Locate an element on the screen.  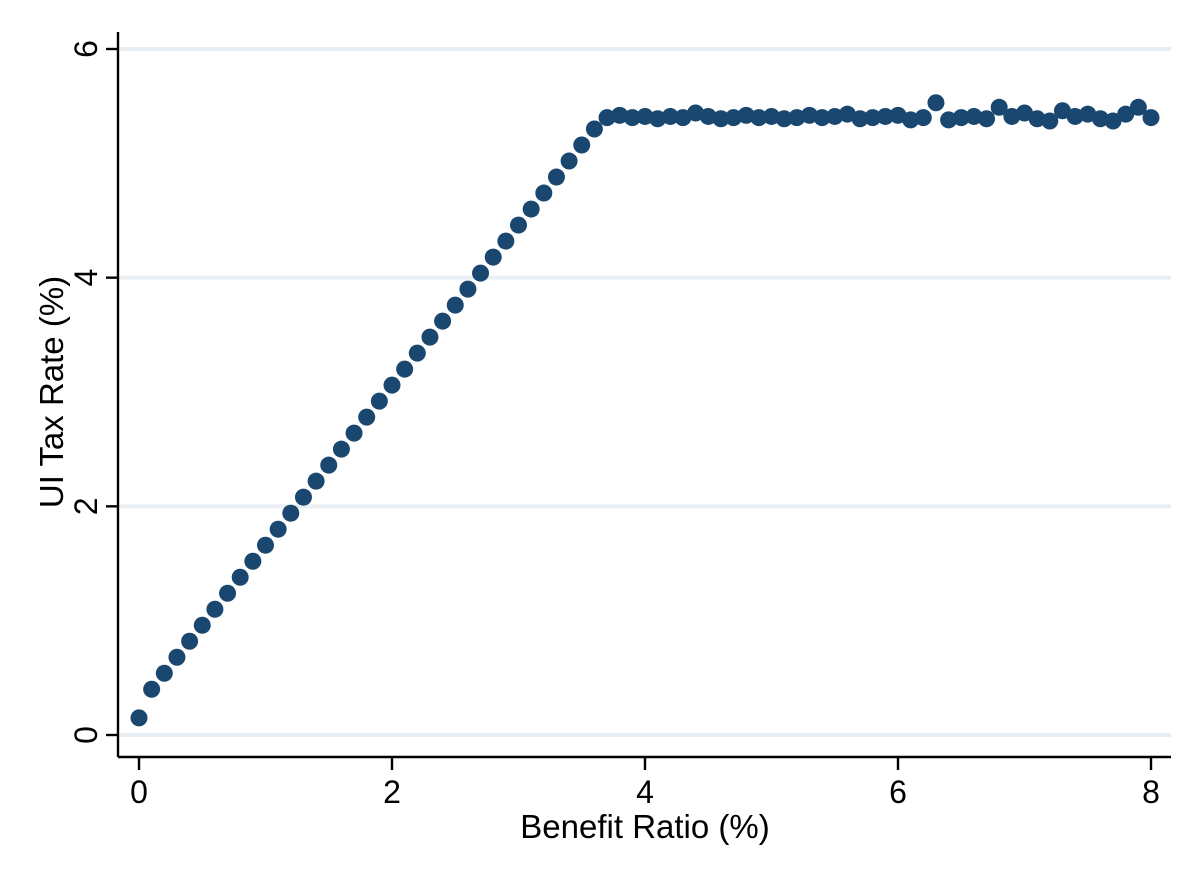
y-tick-label: 4 is located at coordinates (86, 278).